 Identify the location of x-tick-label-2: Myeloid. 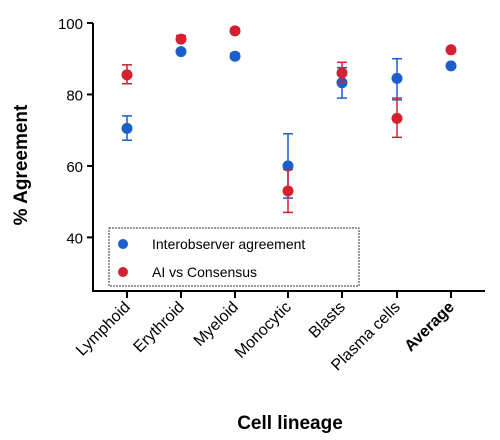
(216, 324).